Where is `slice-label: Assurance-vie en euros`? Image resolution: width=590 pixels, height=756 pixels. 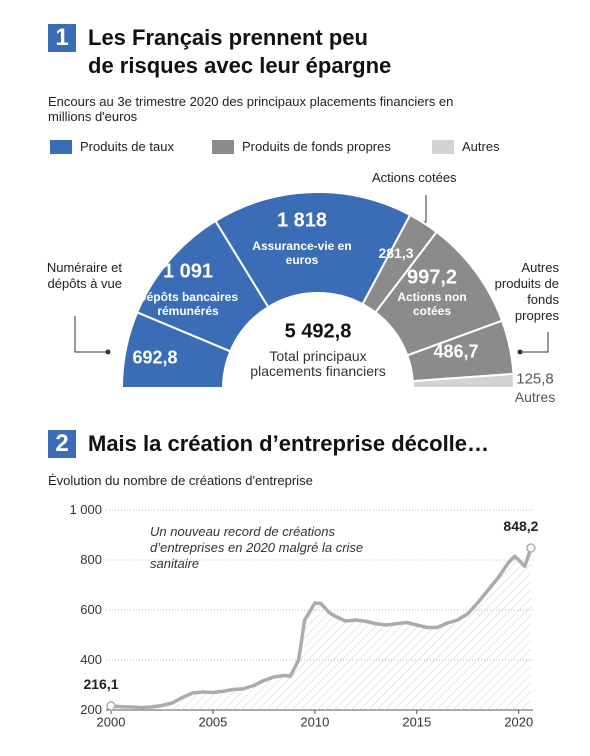
slice-label: Assurance-vie en euros is located at coordinates (302, 253).